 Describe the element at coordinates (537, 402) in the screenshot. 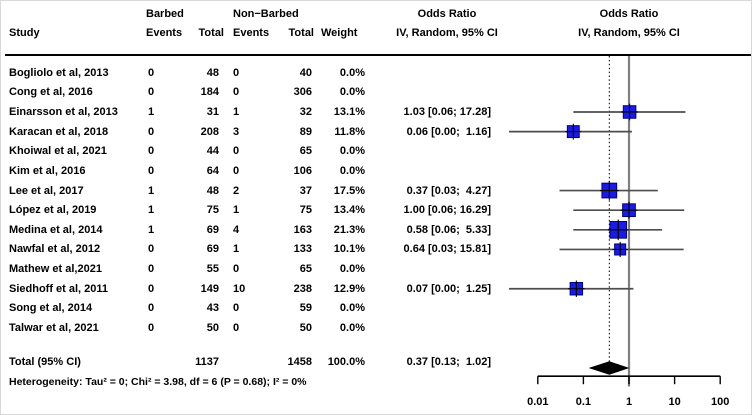

I see `axis-tick-label: 0.01` at that location.